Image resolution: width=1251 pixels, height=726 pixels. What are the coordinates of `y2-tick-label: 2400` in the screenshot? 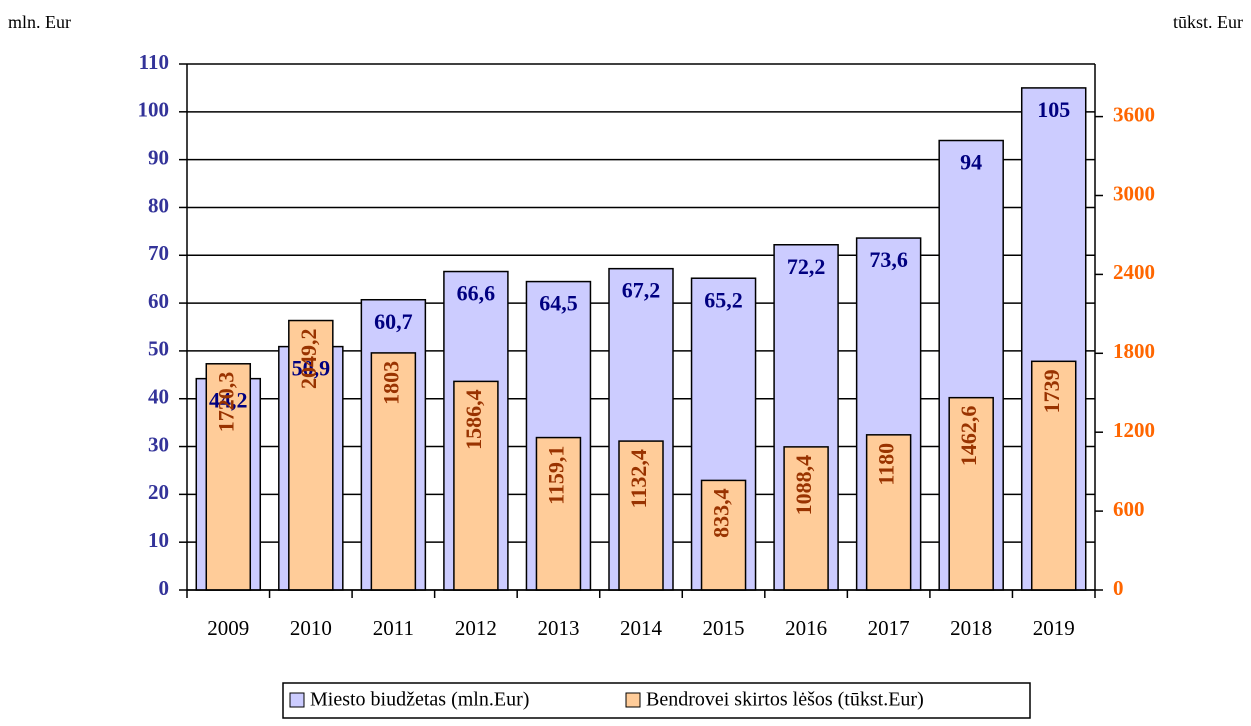 It's located at (1134, 272).